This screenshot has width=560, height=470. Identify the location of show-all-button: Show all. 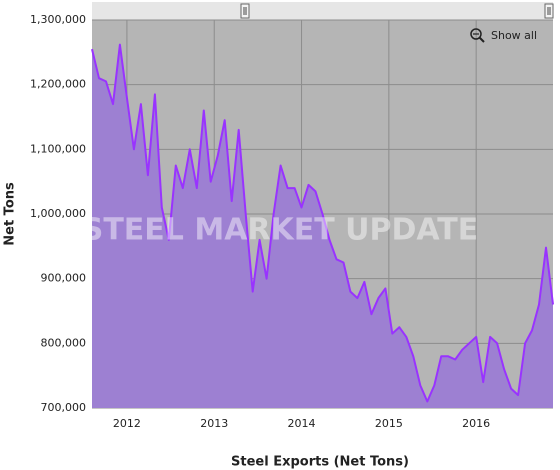
(503, 35).